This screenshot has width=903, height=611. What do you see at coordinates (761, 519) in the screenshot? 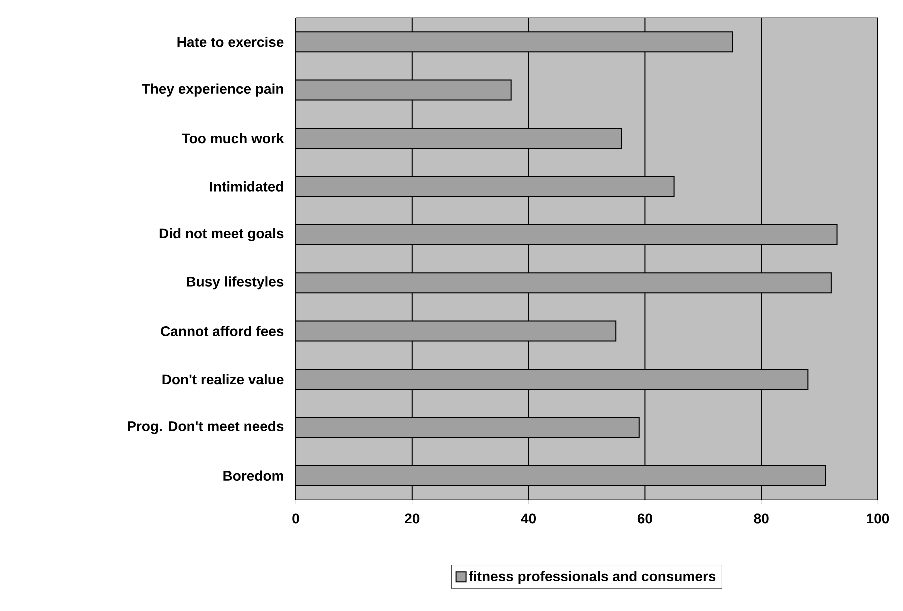
I see `x-tick-label: 80` at bounding box center [761, 519].